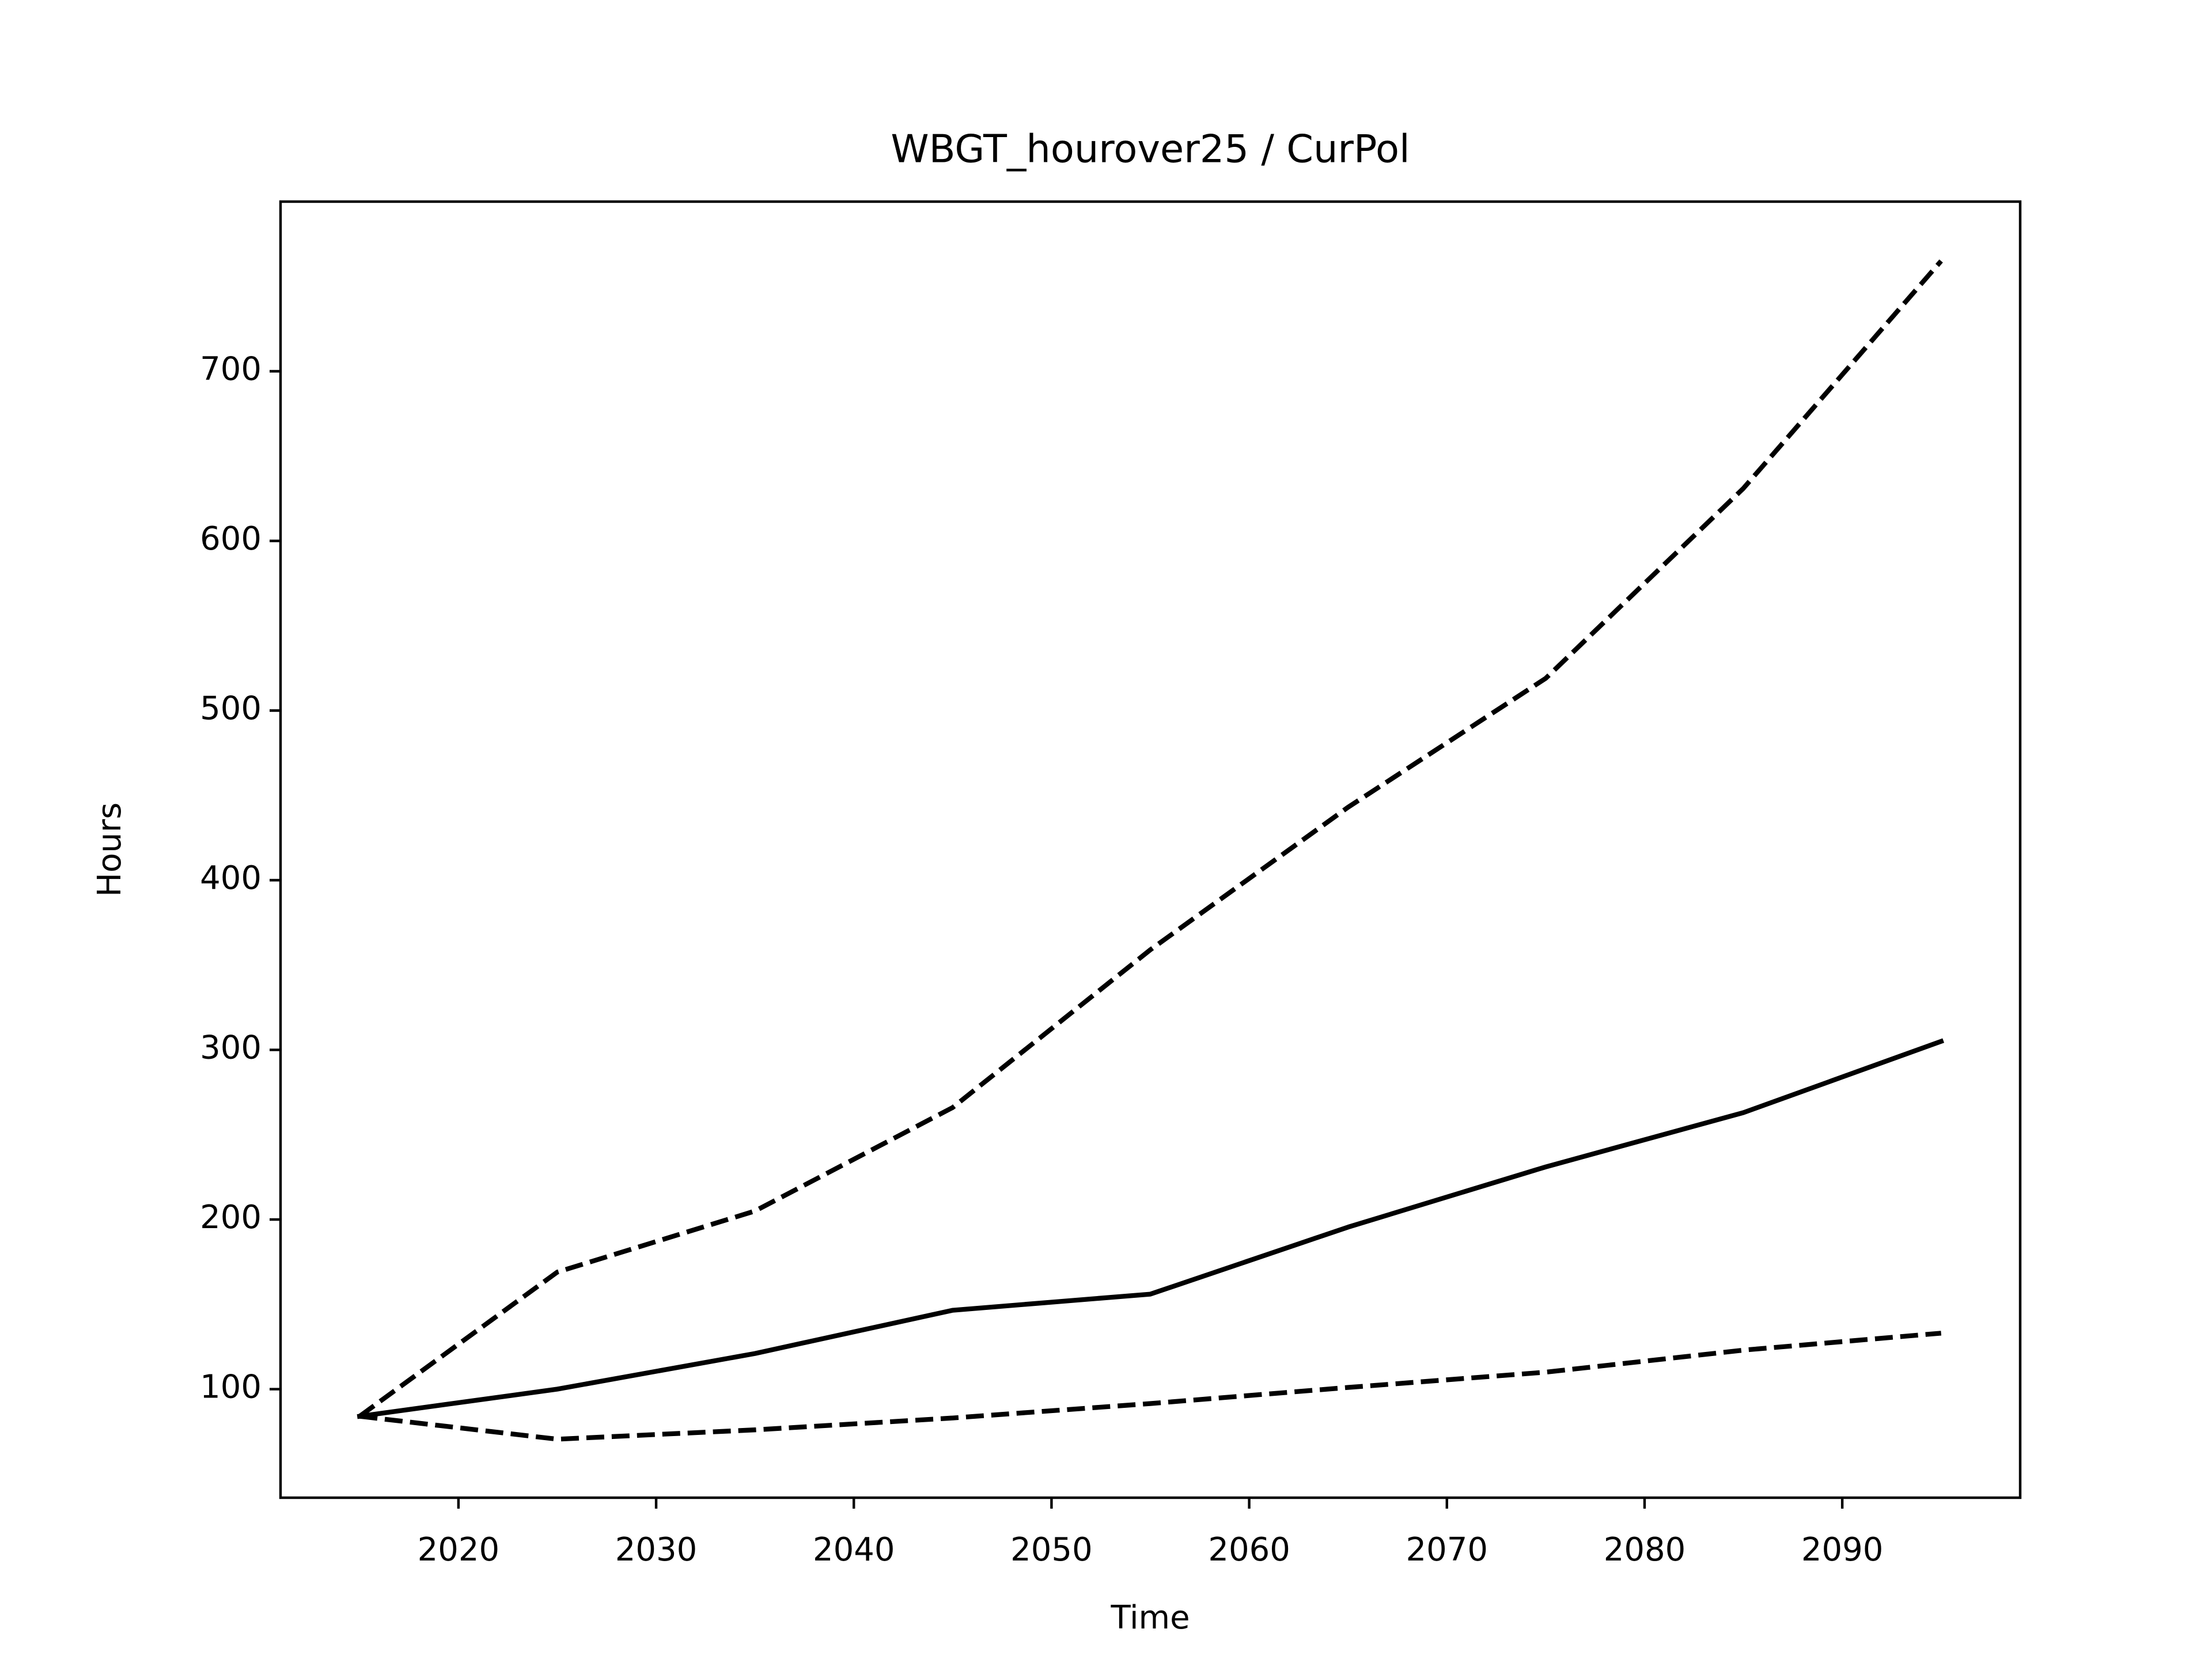 Image resolution: width=2212 pixels, height=1659 pixels. What do you see at coordinates (1249, 1550) in the screenshot?
I see `x-tick-label: 2060` at bounding box center [1249, 1550].